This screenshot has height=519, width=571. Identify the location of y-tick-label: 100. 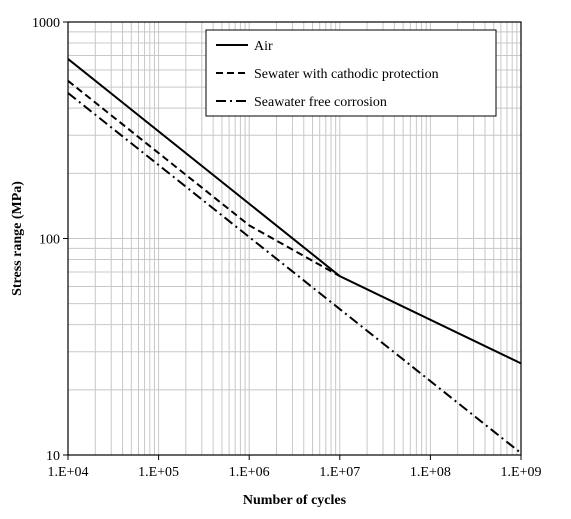
(49, 240).